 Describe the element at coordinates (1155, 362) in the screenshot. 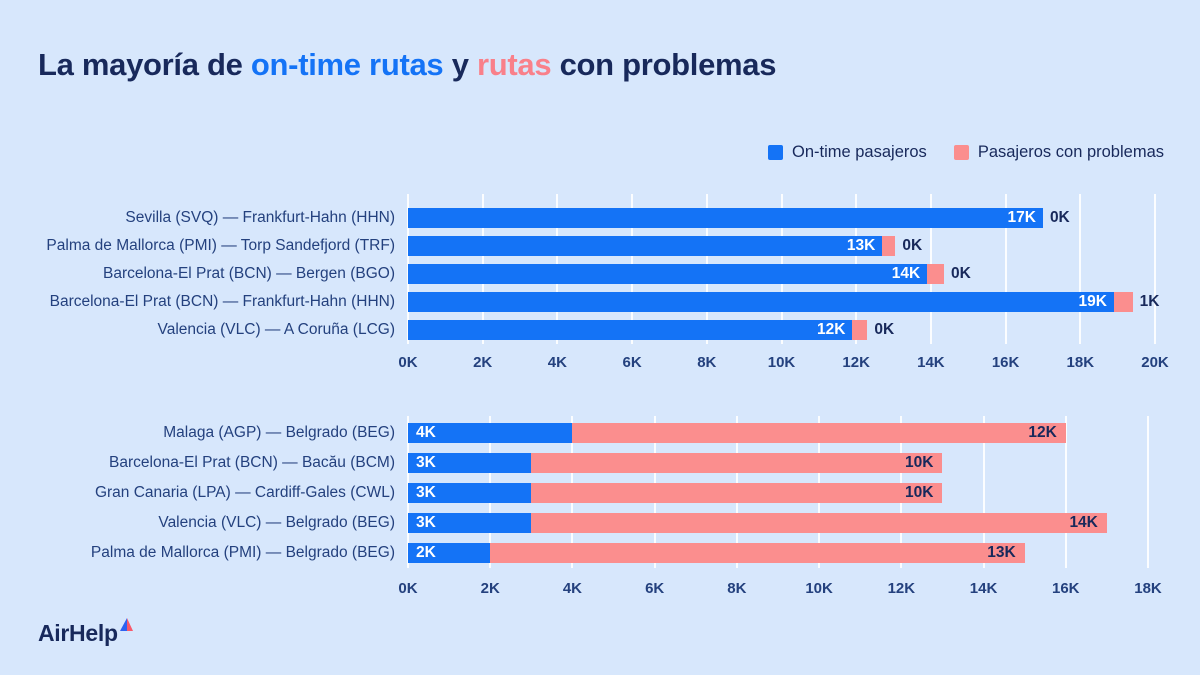

I see `axis-tick-label: 20K` at that location.